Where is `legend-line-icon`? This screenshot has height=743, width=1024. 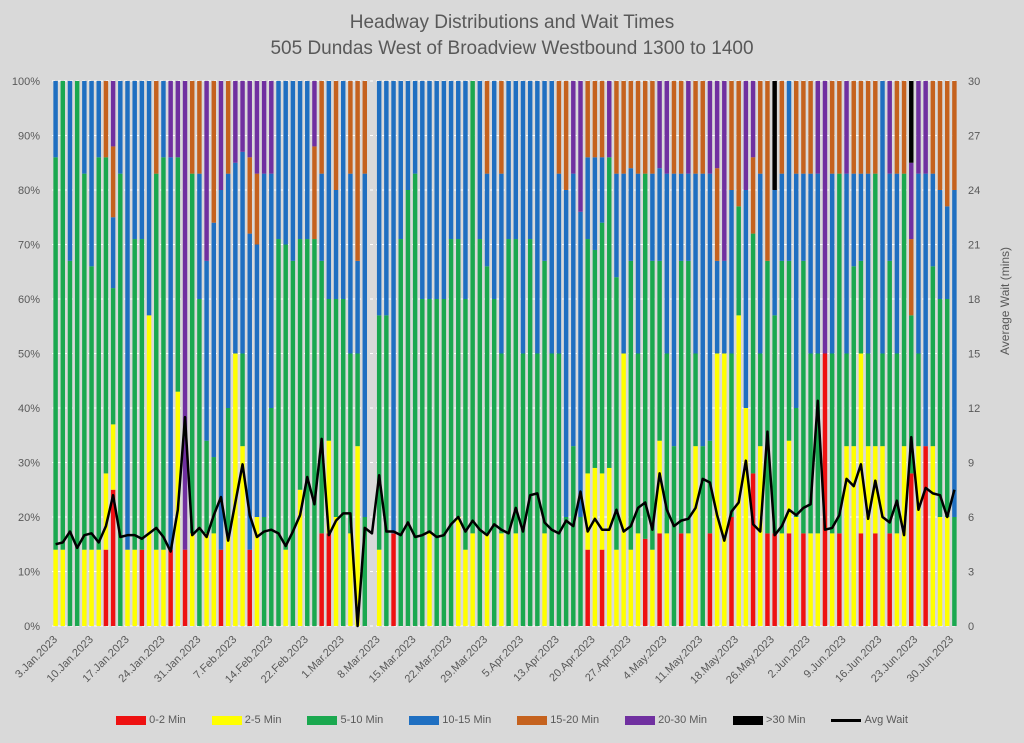
legend-line-icon is located at coordinates (846, 720).